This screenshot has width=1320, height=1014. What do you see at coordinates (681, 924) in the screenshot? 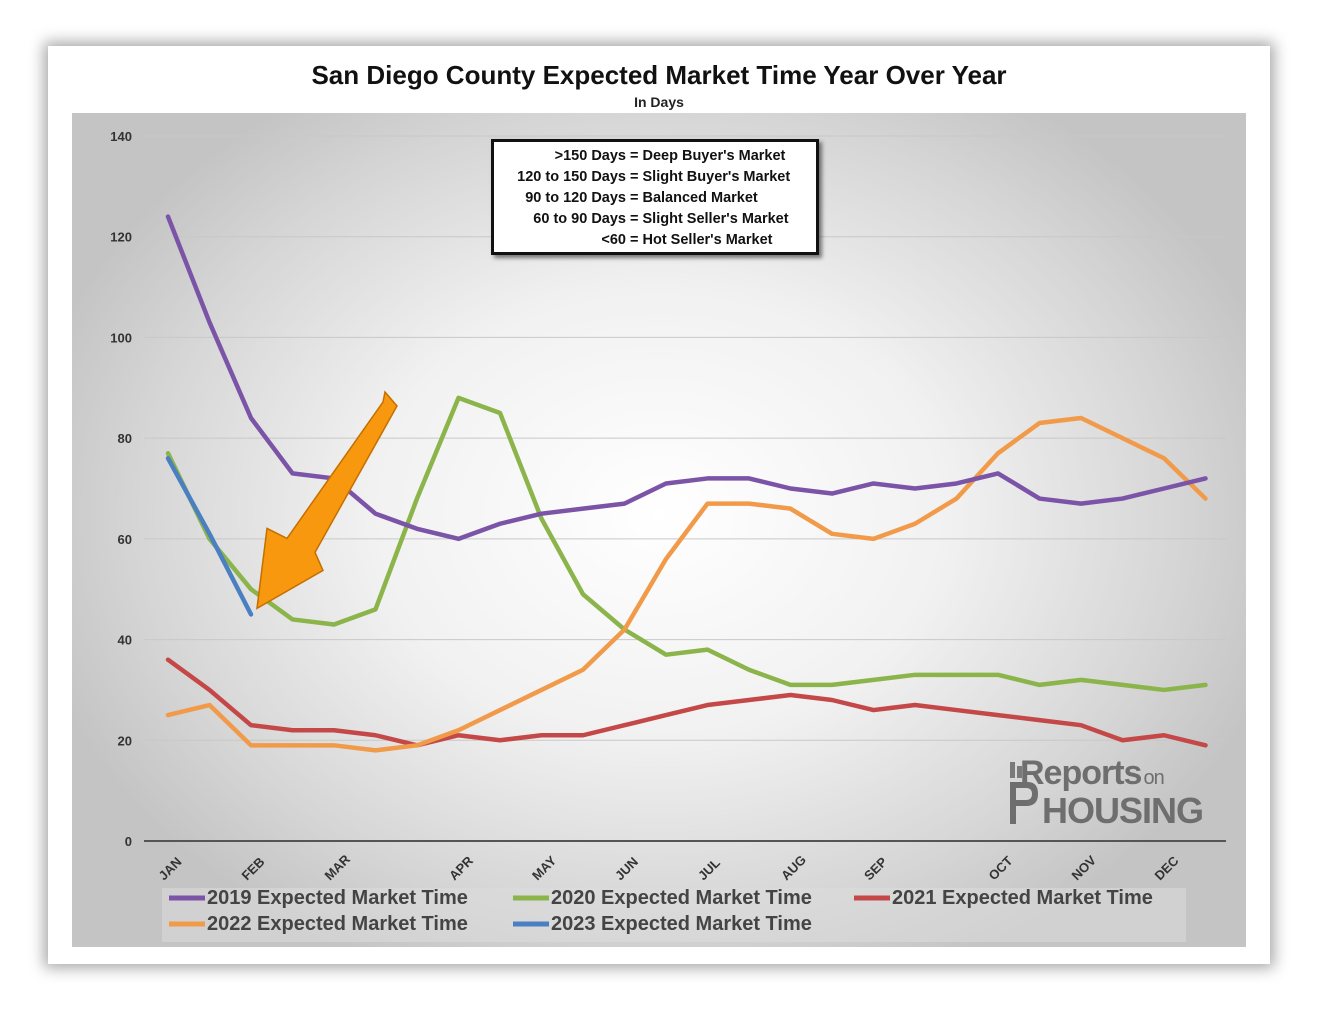
I see `legend-label: 2023 Expected Market Time` at bounding box center [681, 924].